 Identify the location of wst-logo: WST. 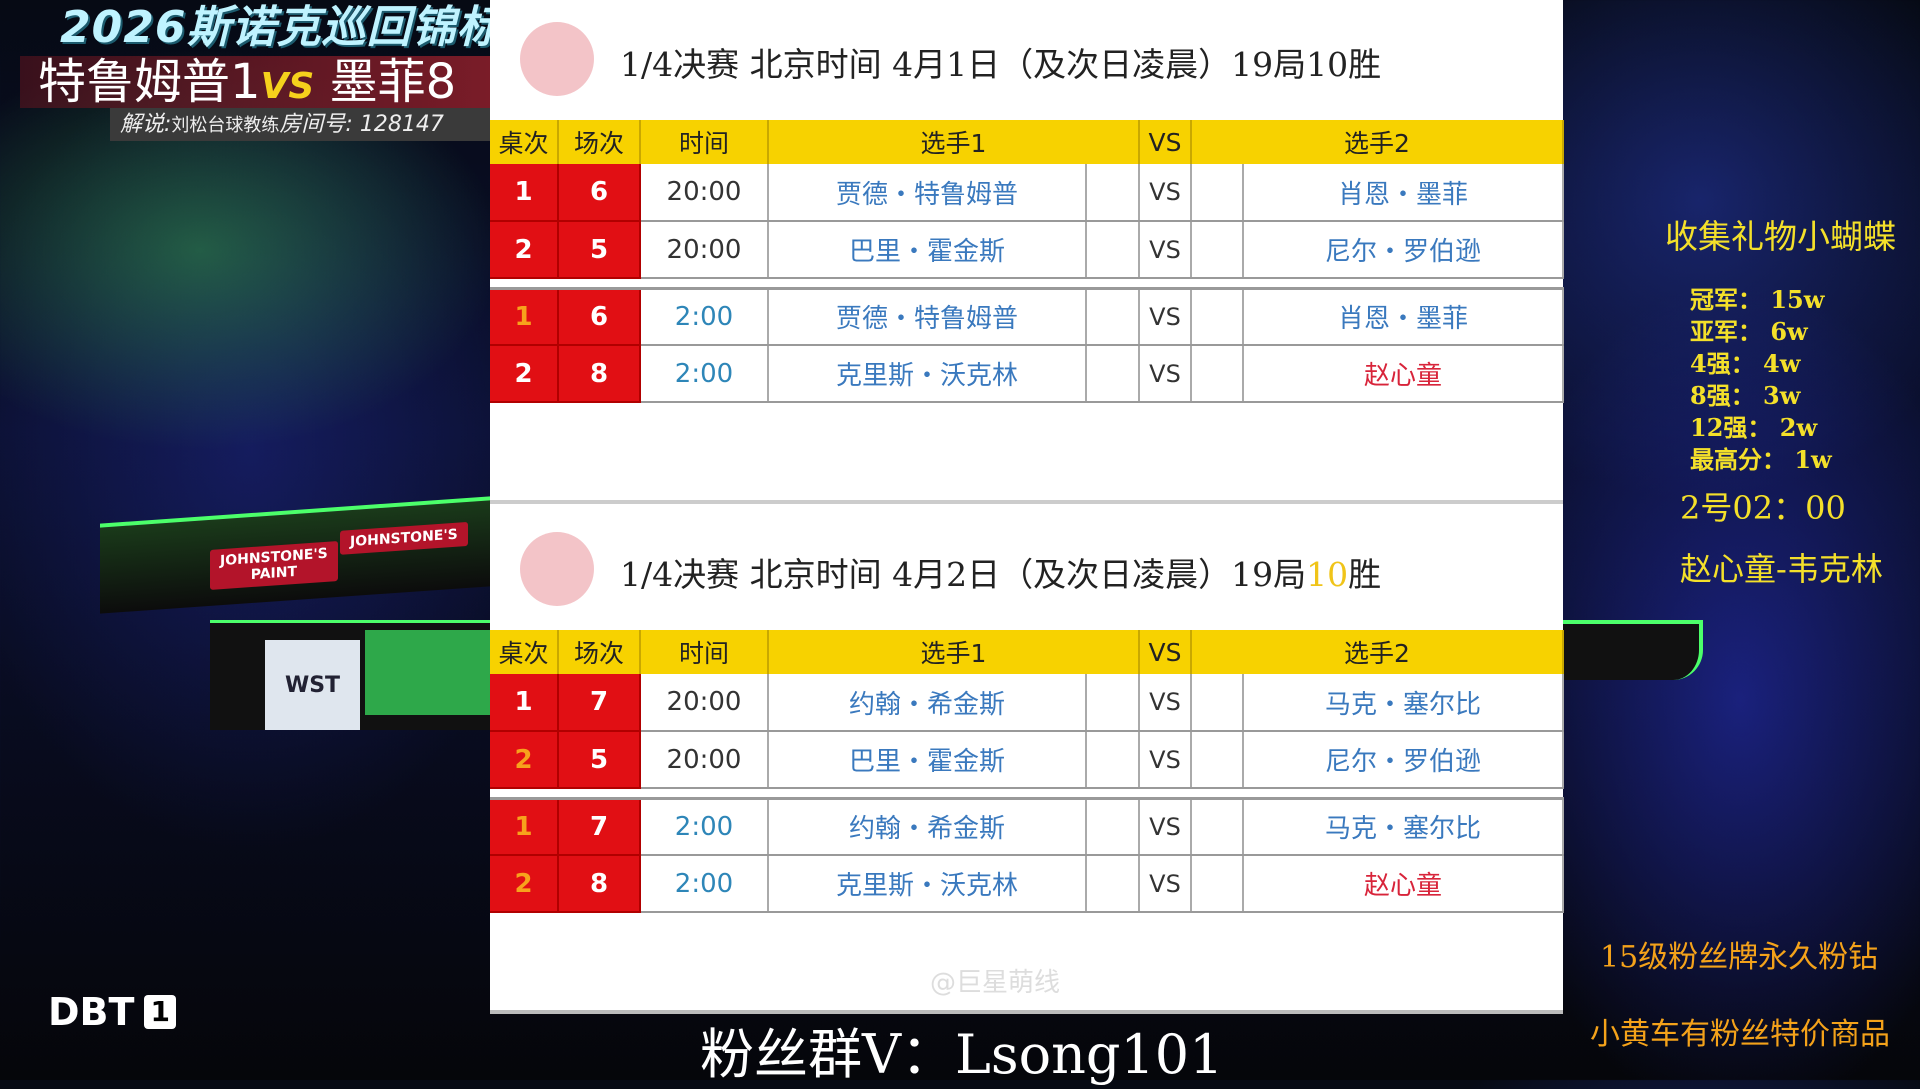
(312, 685).